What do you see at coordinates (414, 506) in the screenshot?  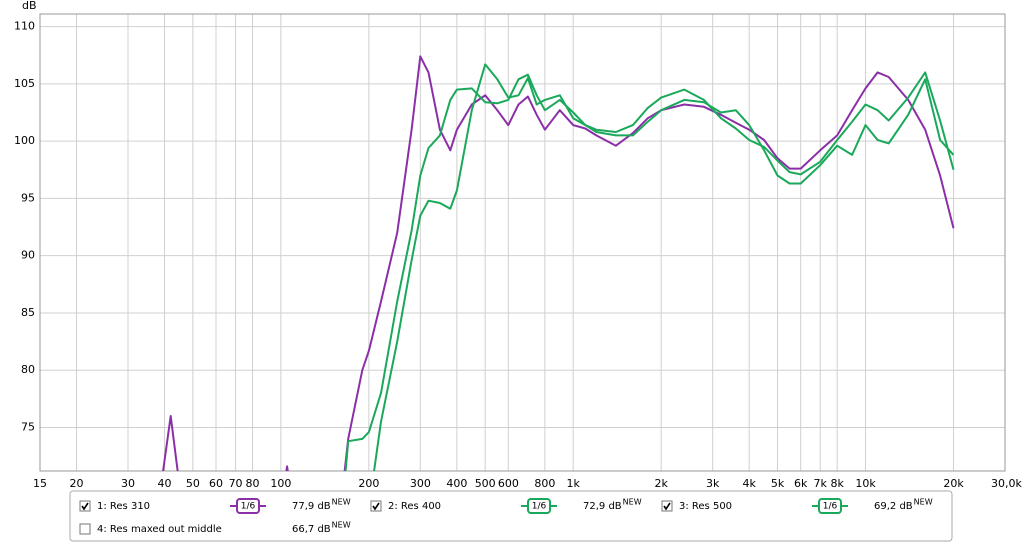 I see `legend-label: 2: Res 400` at bounding box center [414, 506].